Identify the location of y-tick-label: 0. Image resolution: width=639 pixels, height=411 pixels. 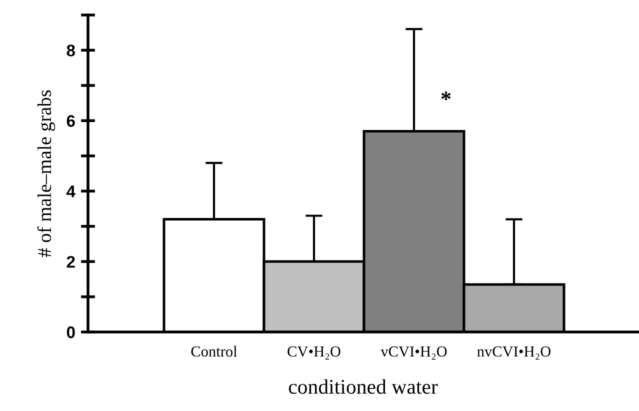
(70, 332).